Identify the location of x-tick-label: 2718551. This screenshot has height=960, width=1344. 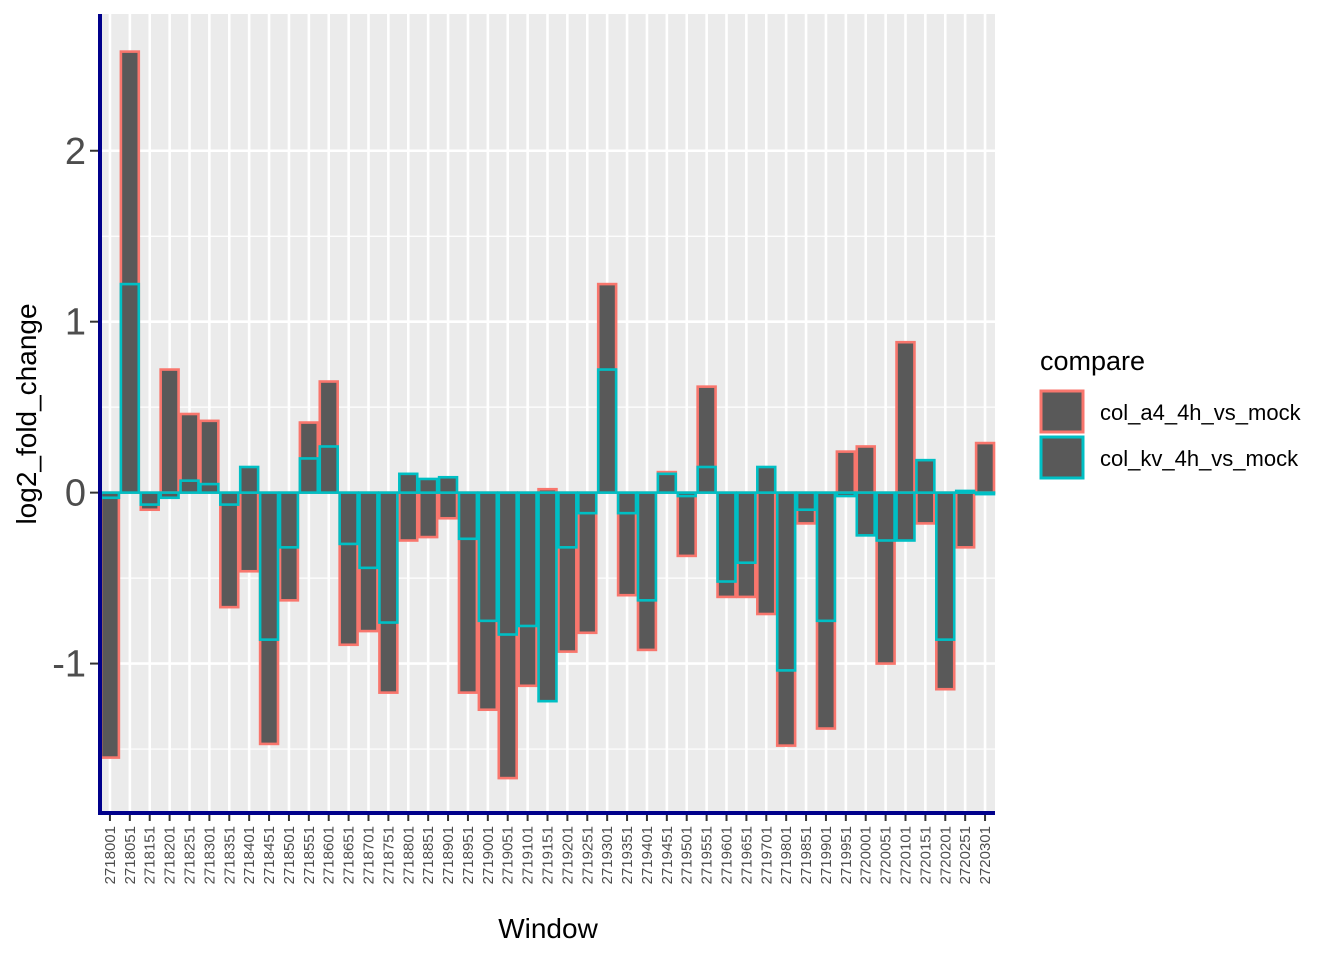
(309, 855).